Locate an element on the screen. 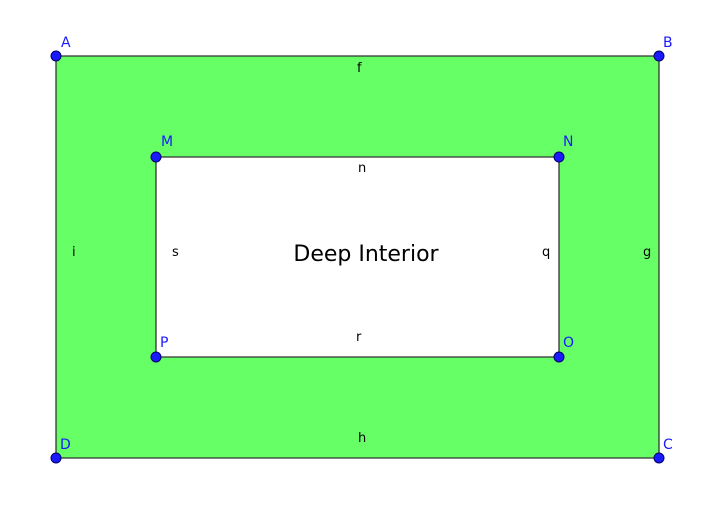 This screenshot has height=516, width=727. point-M is located at coordinates (156, 157).